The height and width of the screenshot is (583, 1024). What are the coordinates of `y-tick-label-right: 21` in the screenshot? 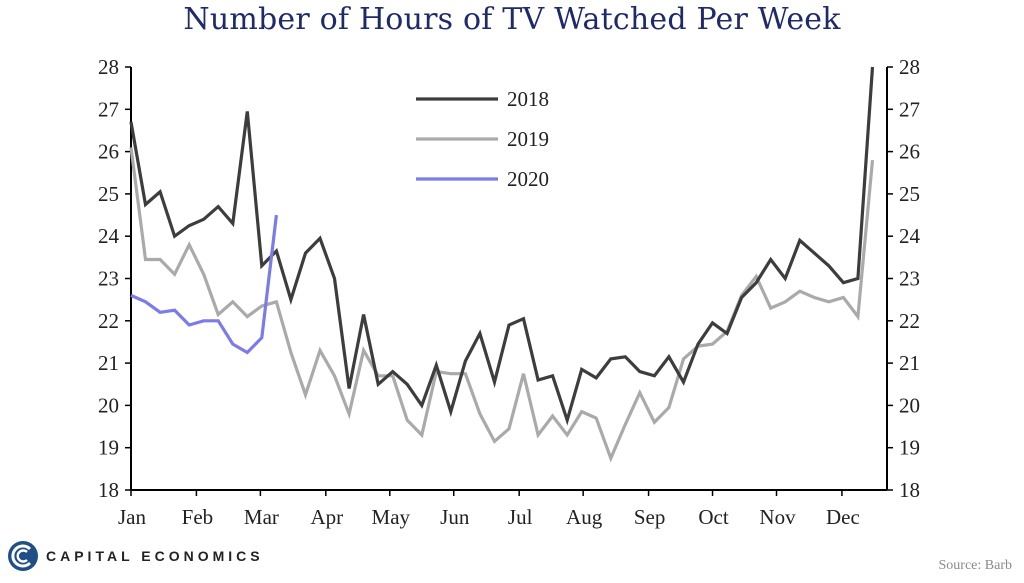 It's located at (909, 363).